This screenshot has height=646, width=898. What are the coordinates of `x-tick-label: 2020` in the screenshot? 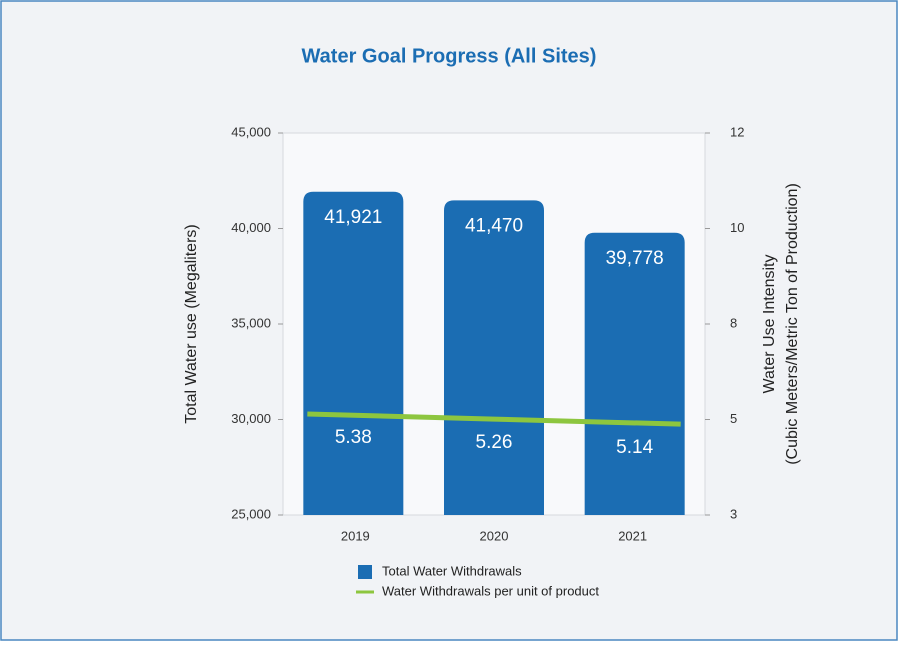 It's located at (494, 535).